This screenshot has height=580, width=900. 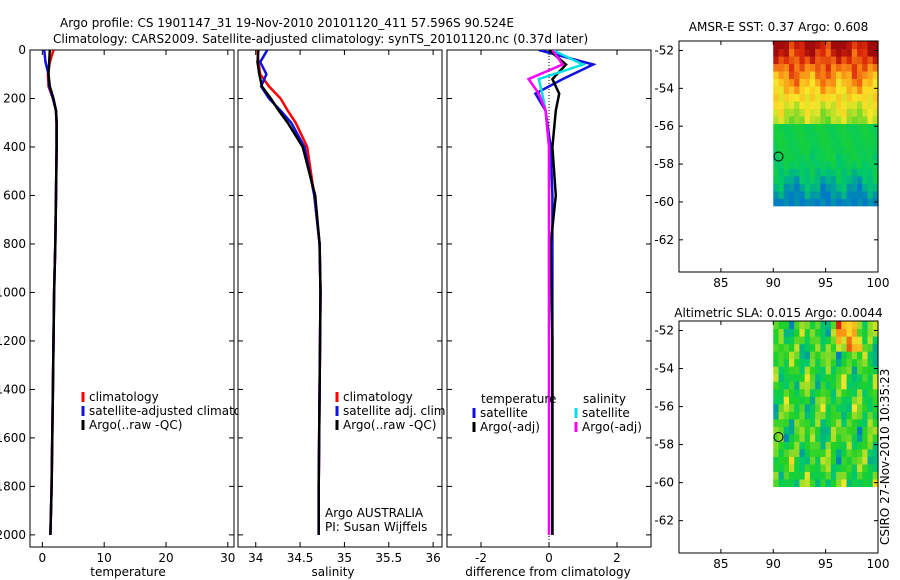 I want to click on sst_map-heatmap-cells, so click(x=826, y=124).